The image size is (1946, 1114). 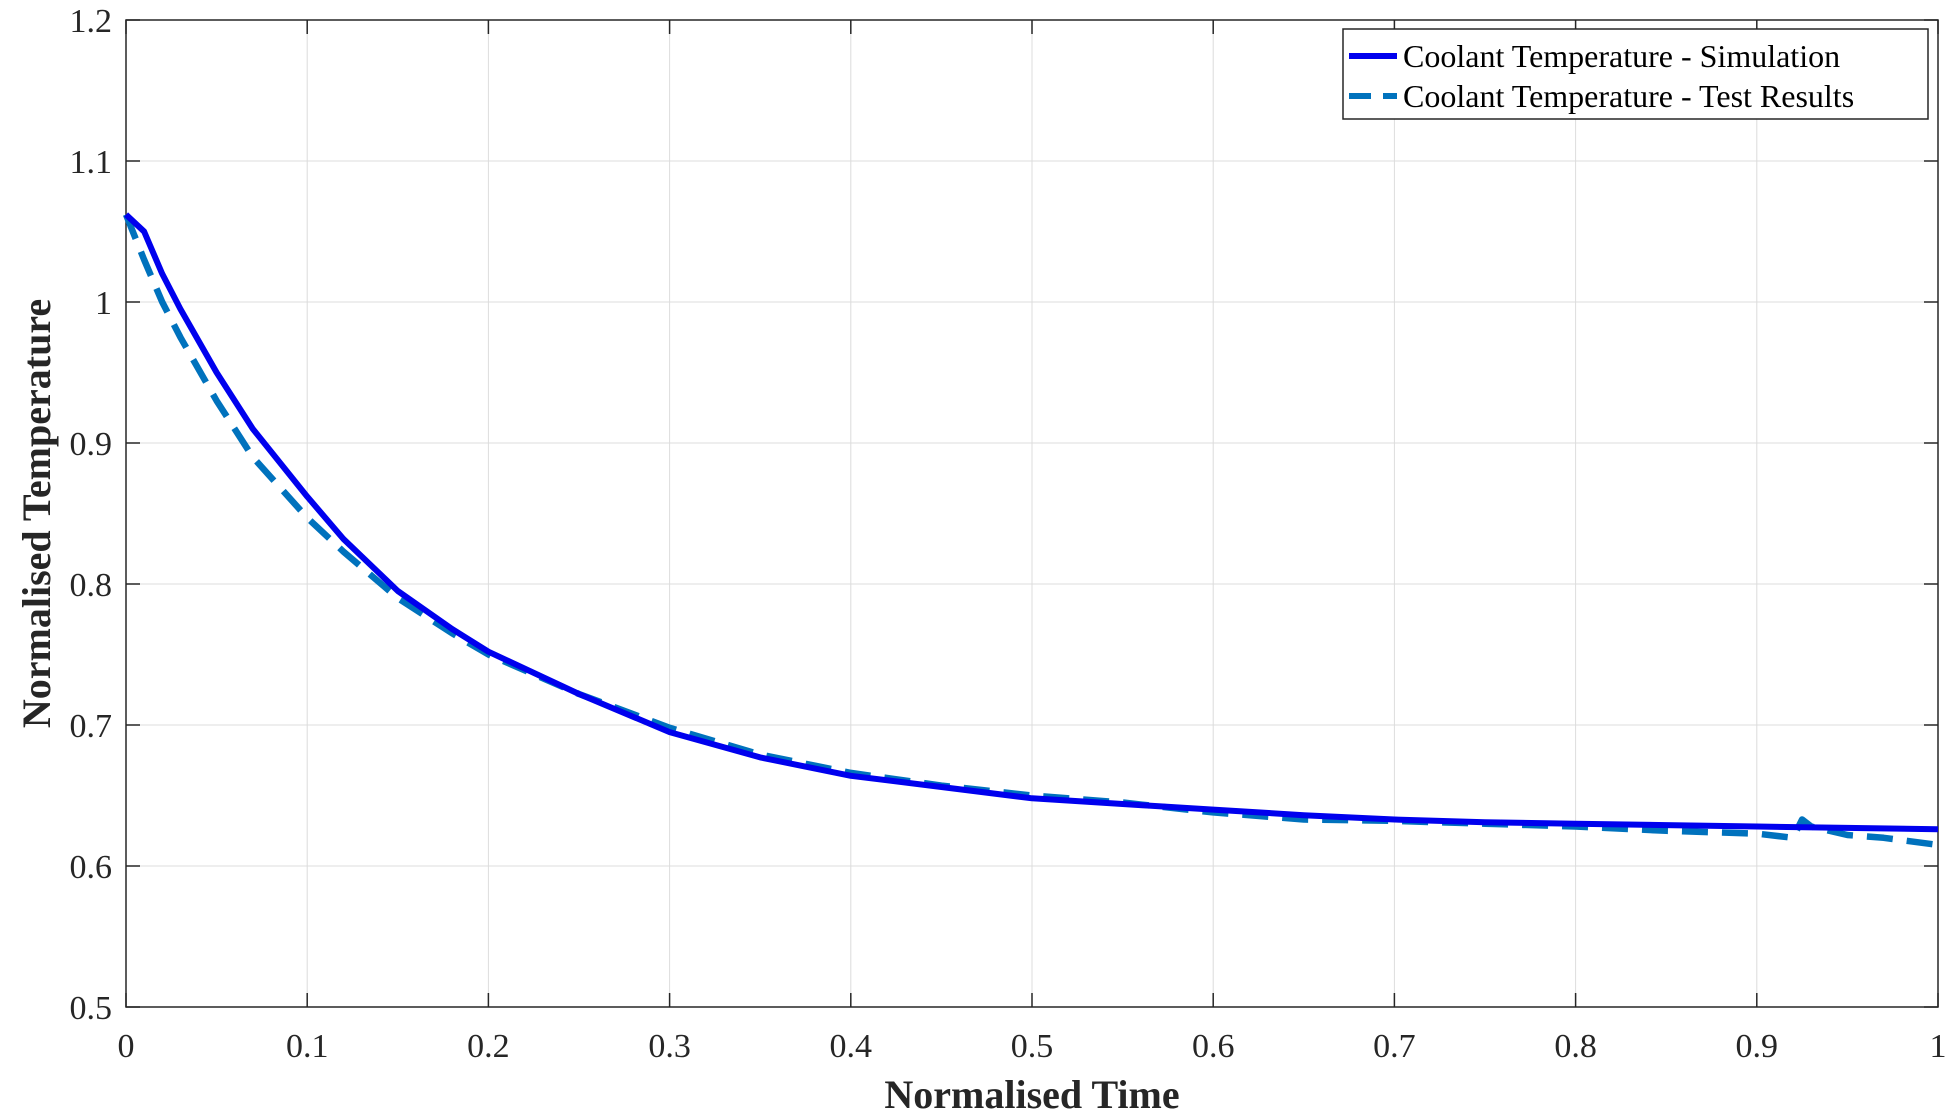 What do you see at coordinates (1938, 1046) in the screenshot?
I see `x-tick-label: 1` at bounding box center [1938, 1046].